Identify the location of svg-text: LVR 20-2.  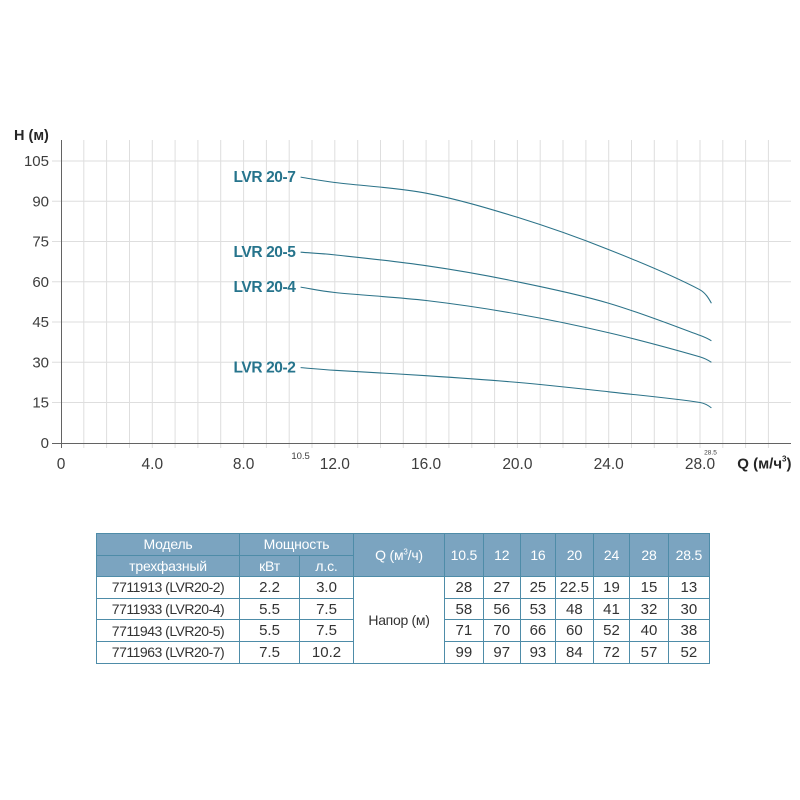
(265, 367).